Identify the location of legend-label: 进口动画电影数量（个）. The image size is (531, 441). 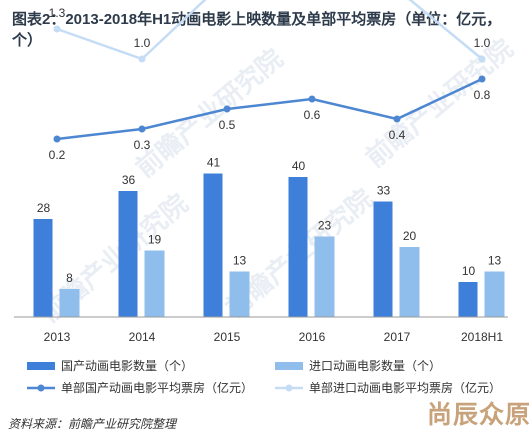
(375, 365).